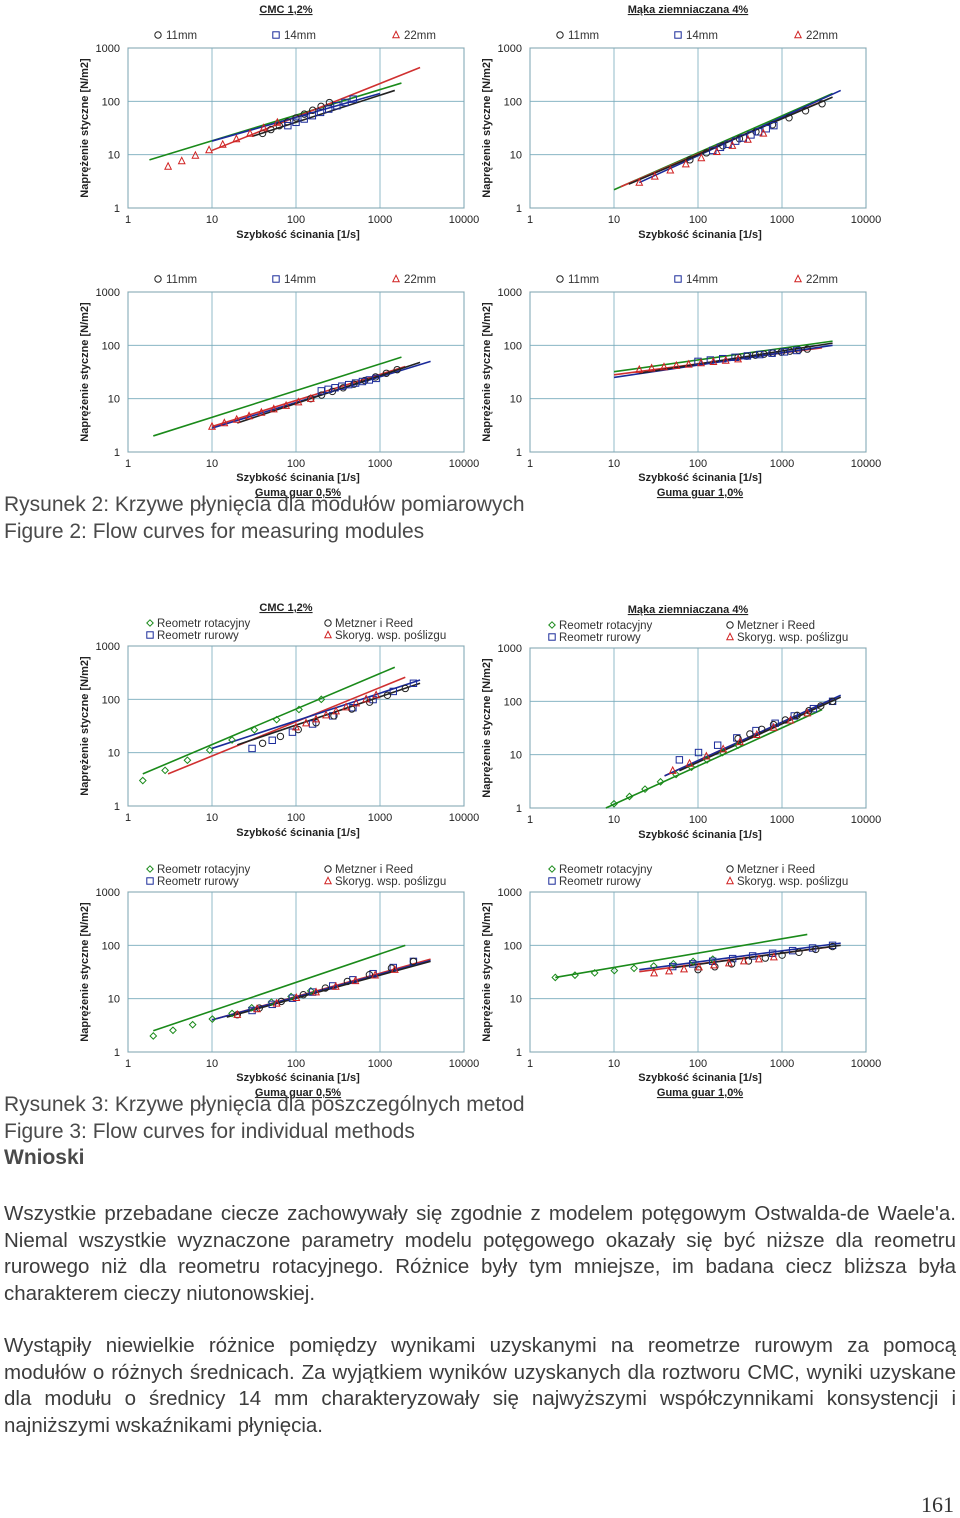 The image size is (960, 1518). Describe the element at coordinates (298, 493) in the screenshot. I see `panel-sublabel: Guma guar 0,5%` at that location.